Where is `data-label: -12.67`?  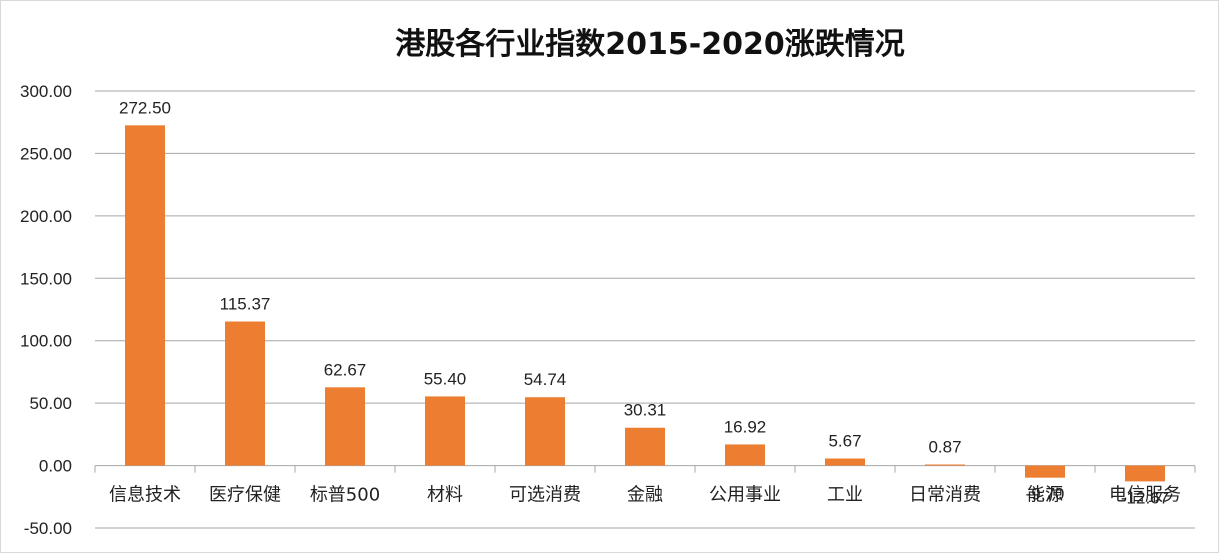 data-label: -12.67 is located at coordinates (1145, 497).